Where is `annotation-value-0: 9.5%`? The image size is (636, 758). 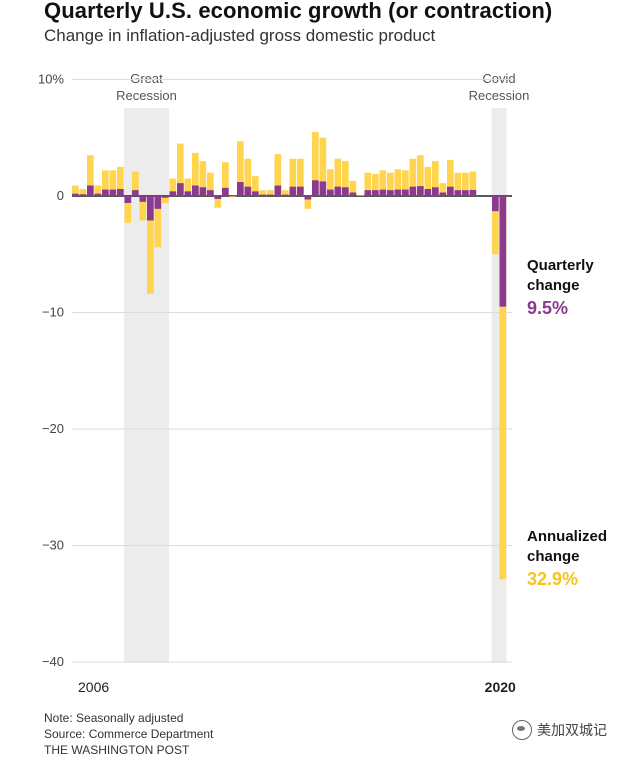 annotation-value-0: 9.5% is located at coordinates (547, 308).